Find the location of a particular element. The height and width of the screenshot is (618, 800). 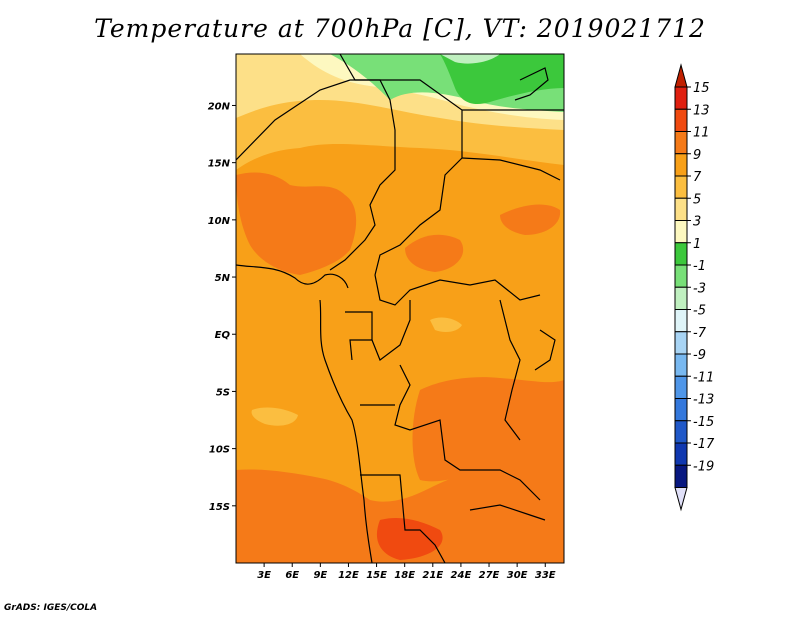

colorbar-label: -1 is located at coordinates (699, 266).